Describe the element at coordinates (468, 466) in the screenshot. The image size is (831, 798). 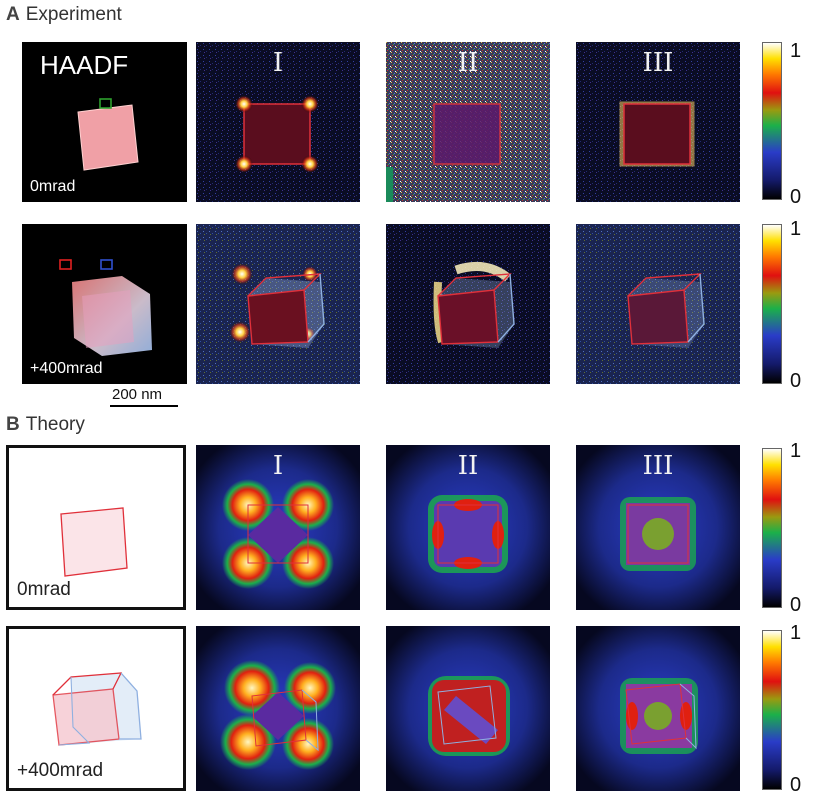
I see `mode-label-theory-row1-col2: II` at that location.